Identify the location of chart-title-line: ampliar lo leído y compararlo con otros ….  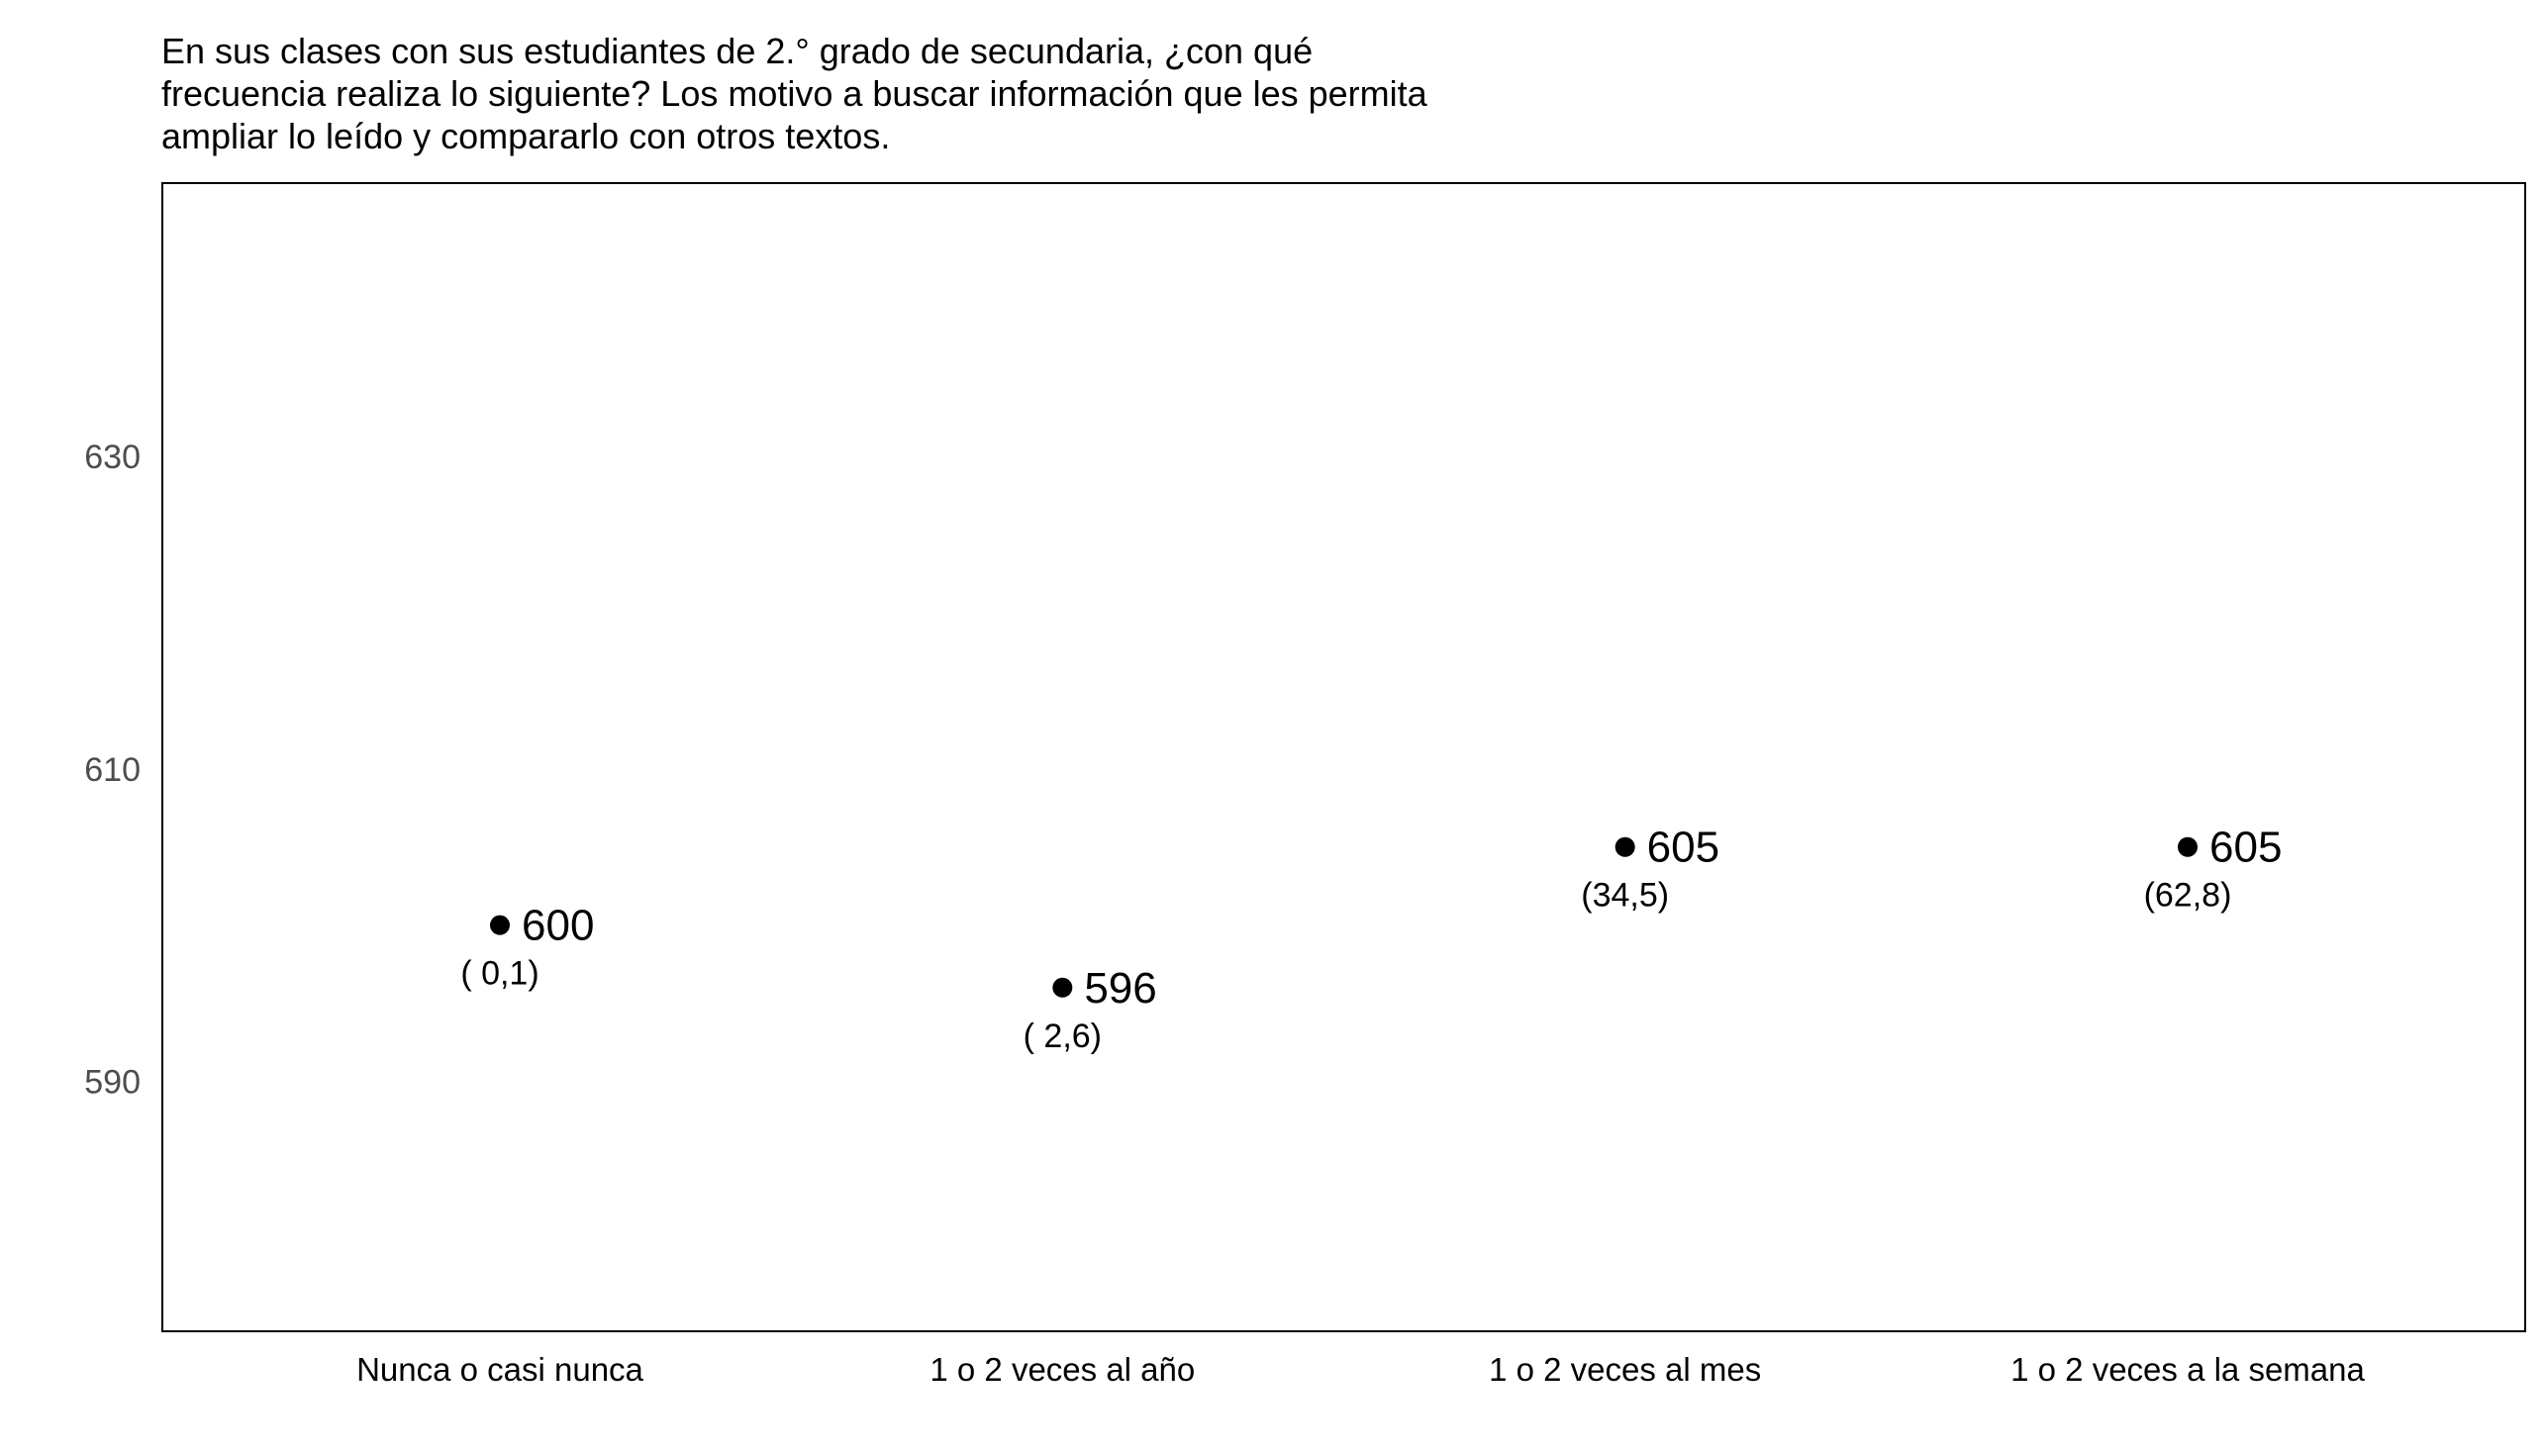
(526, 136).